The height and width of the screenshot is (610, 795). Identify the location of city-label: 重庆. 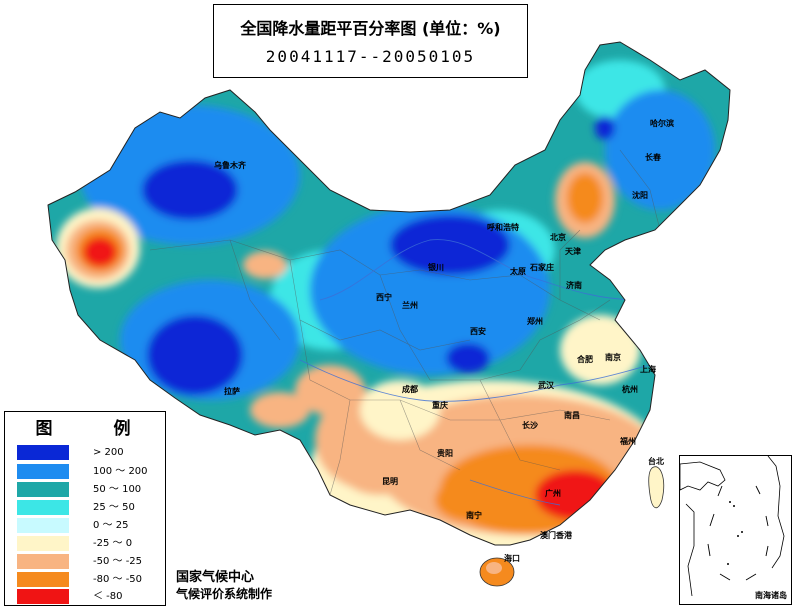
(440, 405).